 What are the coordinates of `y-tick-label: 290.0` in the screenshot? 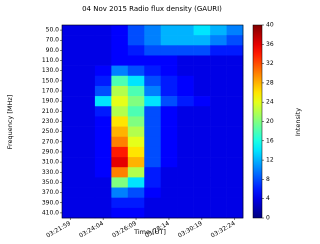 It's located at (50, 151).